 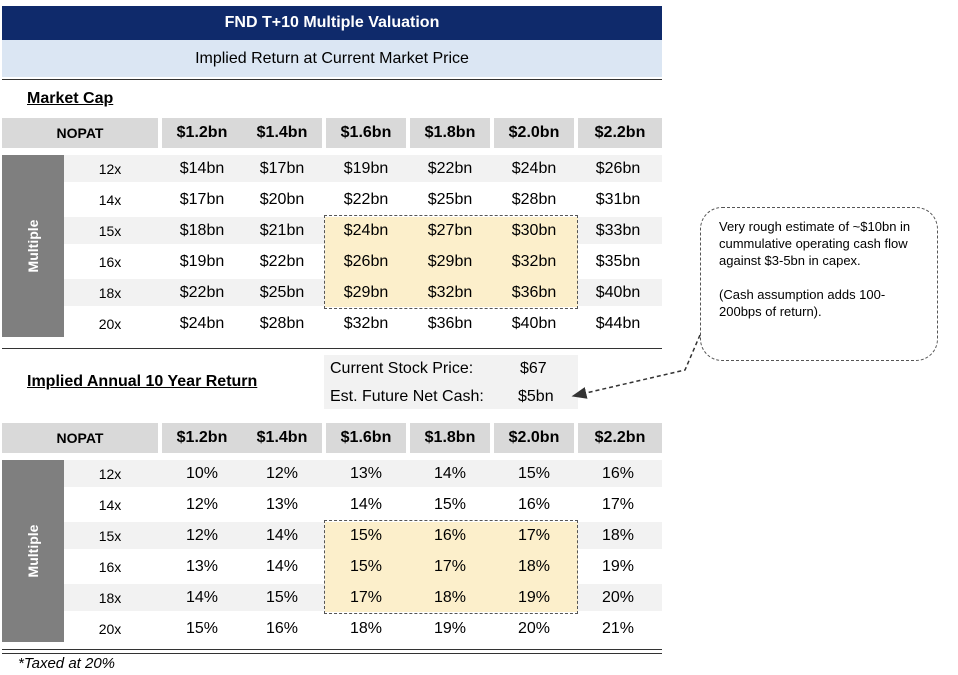 What do you see at coordinates (534, 230) in the screenshot?
I see `table-cell: $30bn` at bounding box center [534, 230].